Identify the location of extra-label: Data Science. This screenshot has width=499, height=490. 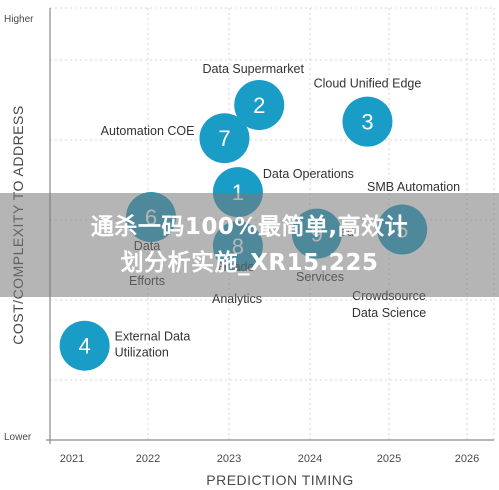
(389, 313).